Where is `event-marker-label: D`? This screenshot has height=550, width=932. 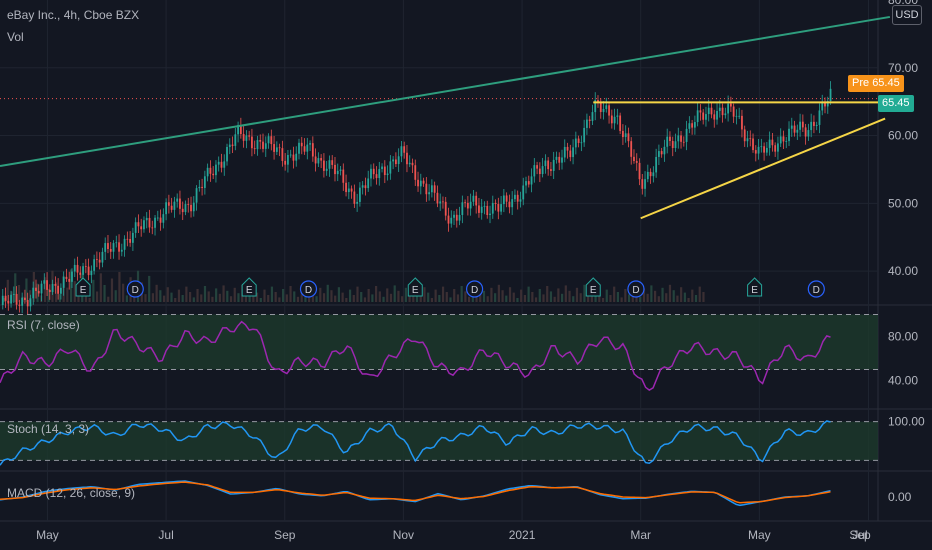 event-marker-label: D is located at coordinates (635, 290).